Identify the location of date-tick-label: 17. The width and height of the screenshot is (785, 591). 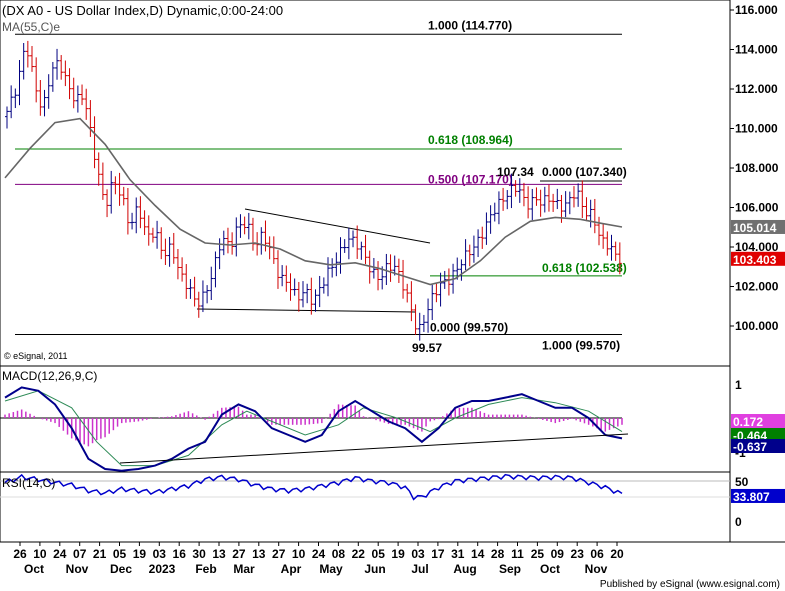
(438, 554).